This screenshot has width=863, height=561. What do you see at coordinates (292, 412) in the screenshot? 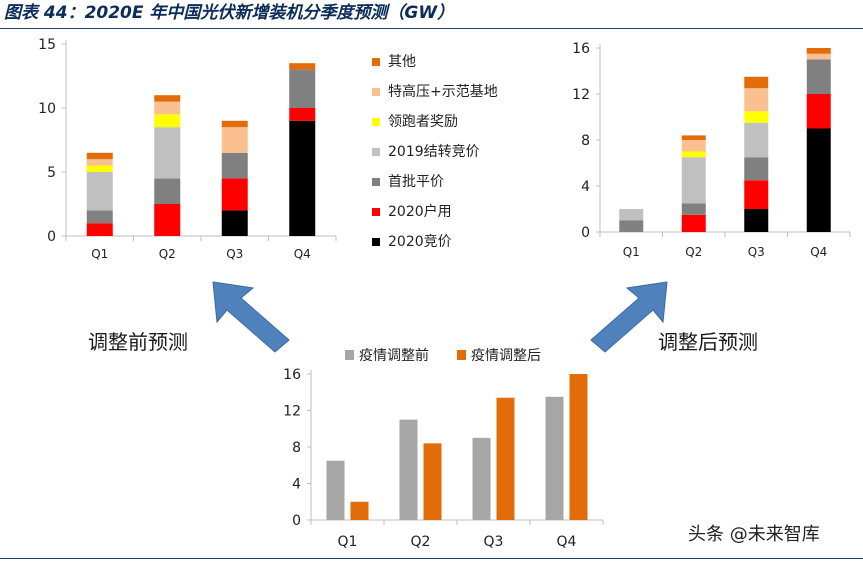
I see `y-tick-label: 12` at bounding box center [292, 412].